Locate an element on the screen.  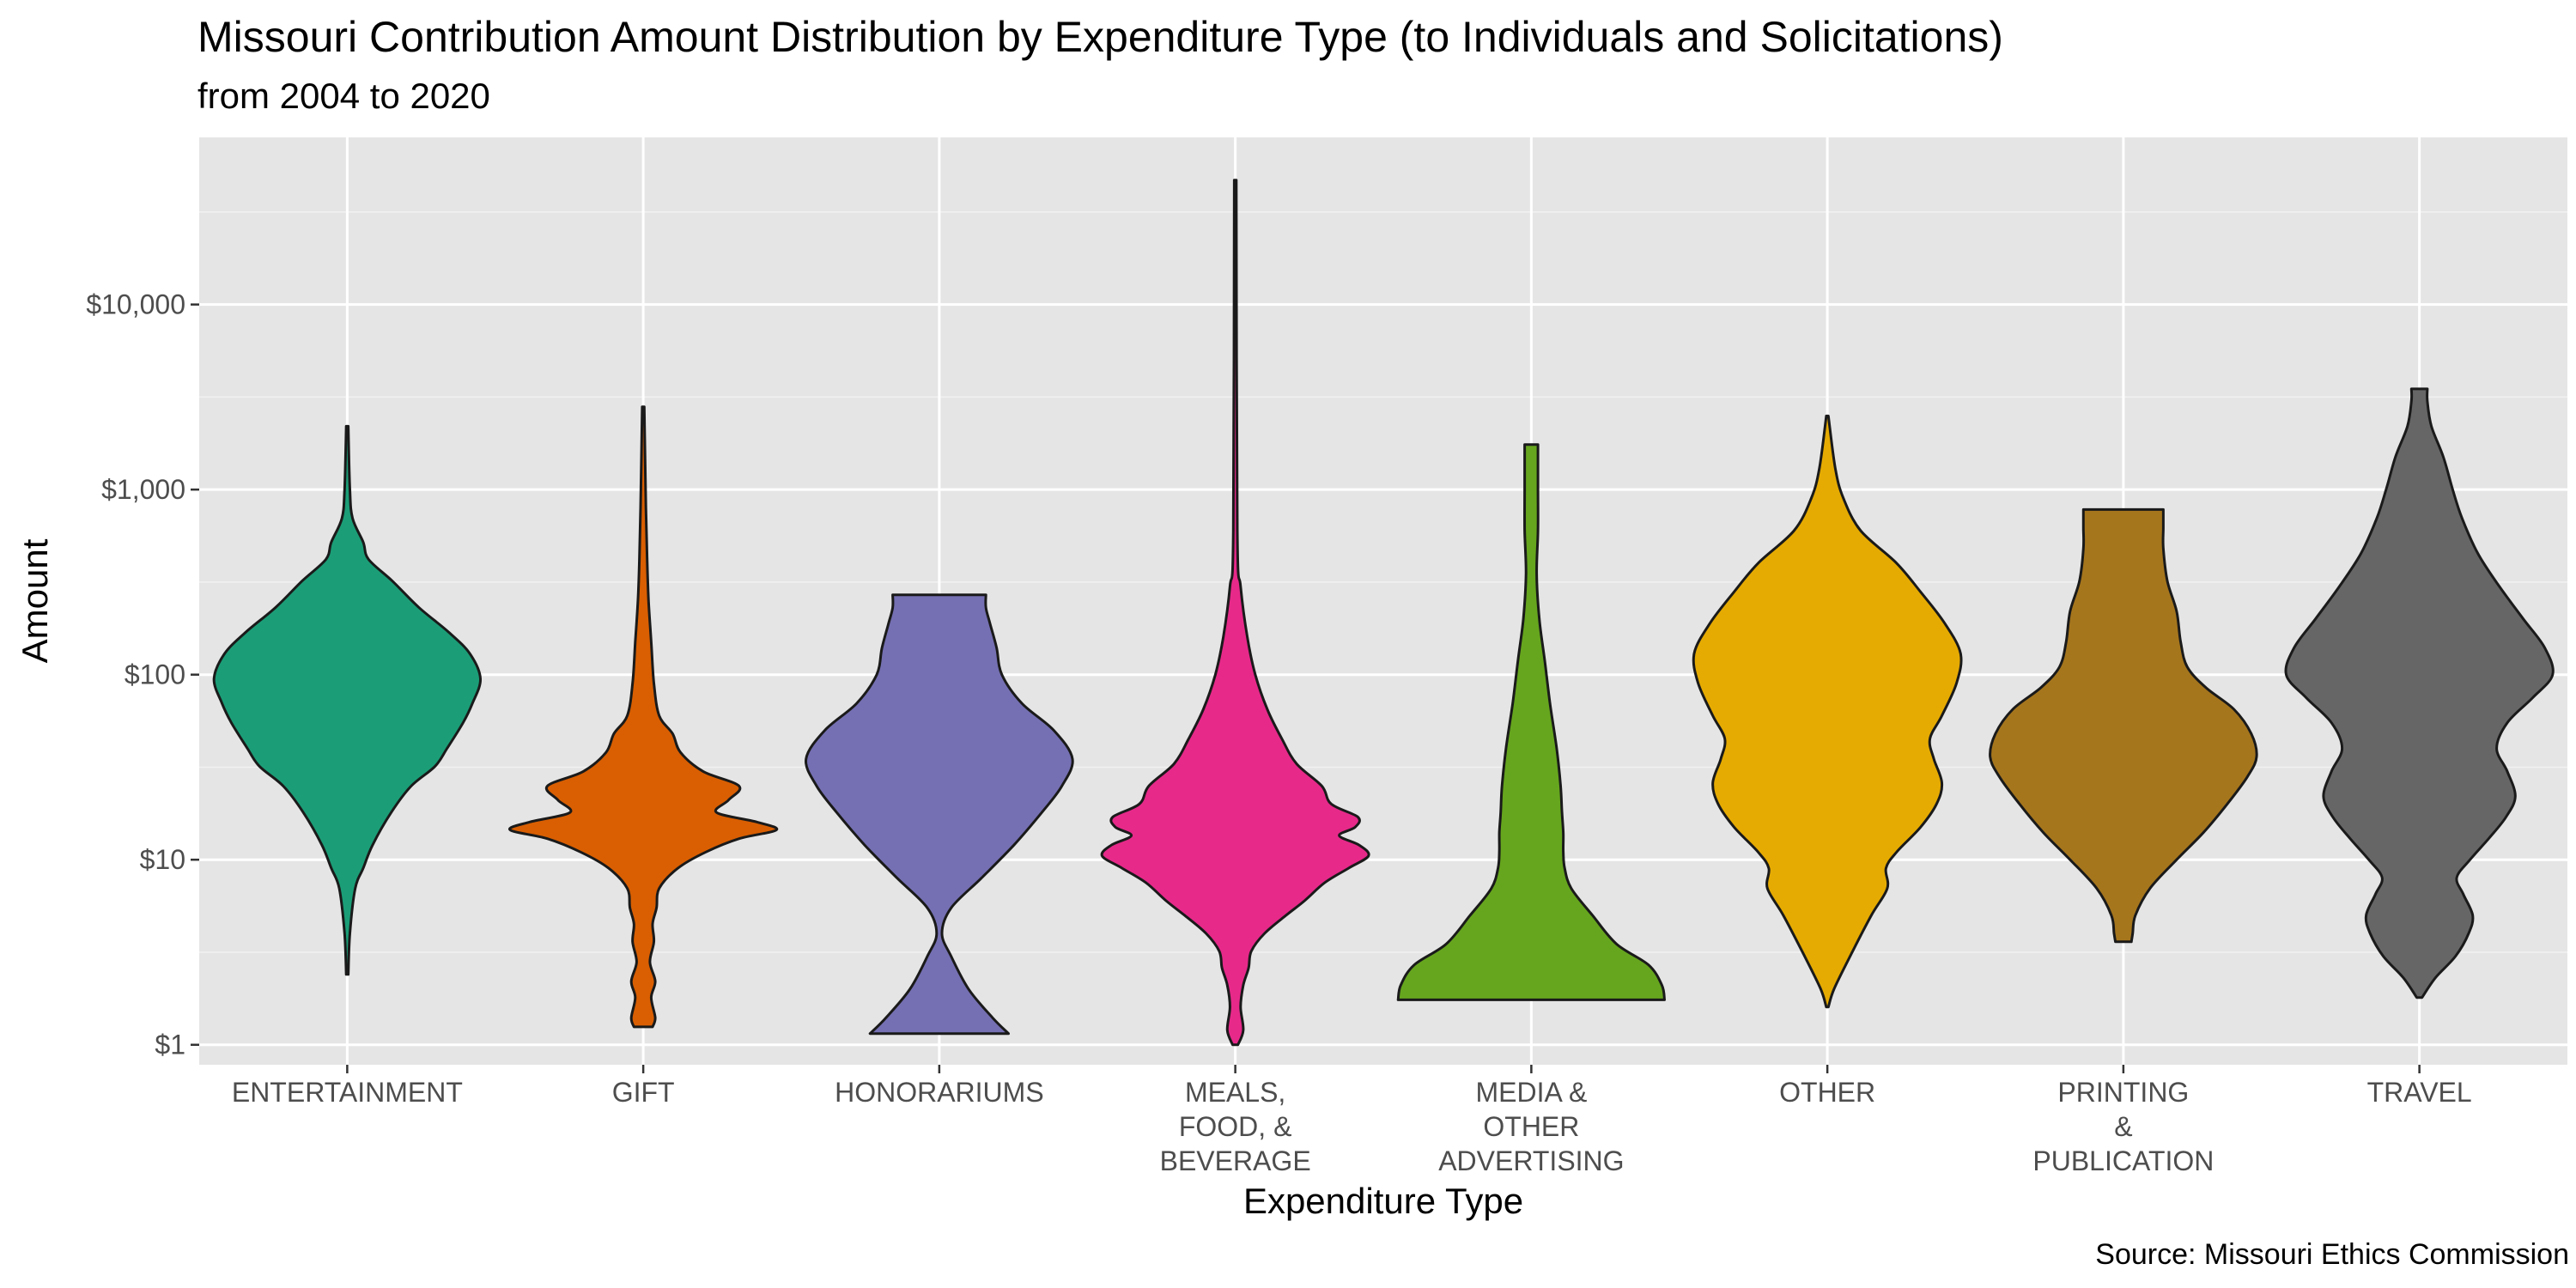
chart-subtitle: from 2004 to 2020 is located at coordinates (344, 96).